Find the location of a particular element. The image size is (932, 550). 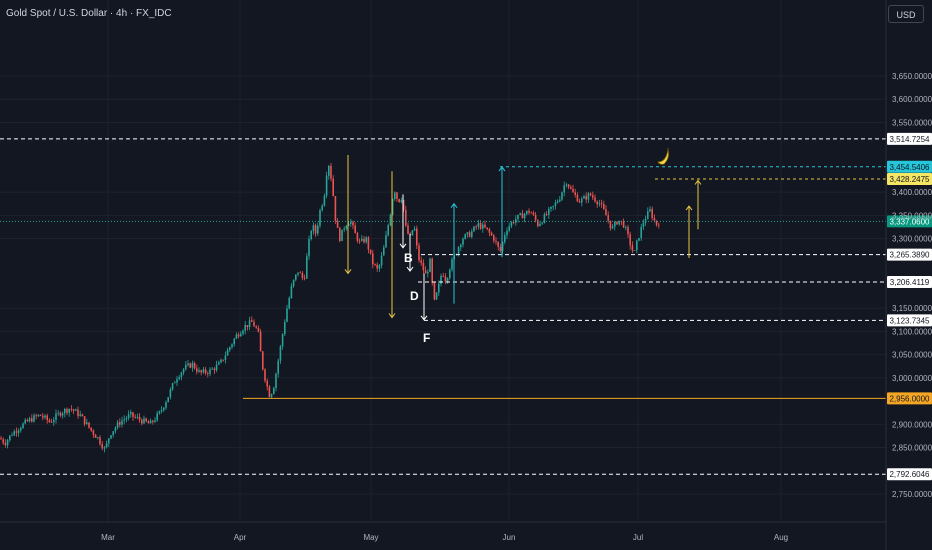

price-tick-label: 3,000.0000 is located at coordinates (912, 378).